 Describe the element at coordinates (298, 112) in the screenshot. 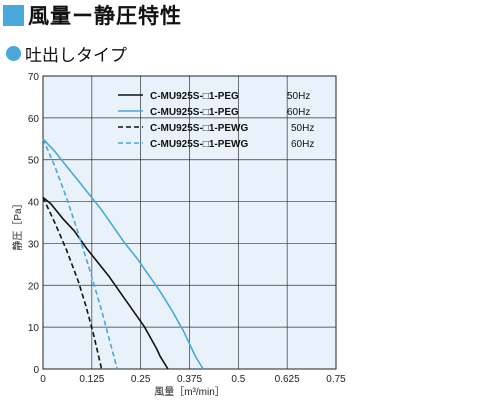

I see `legend-freq-2: 60Hz` at that location.